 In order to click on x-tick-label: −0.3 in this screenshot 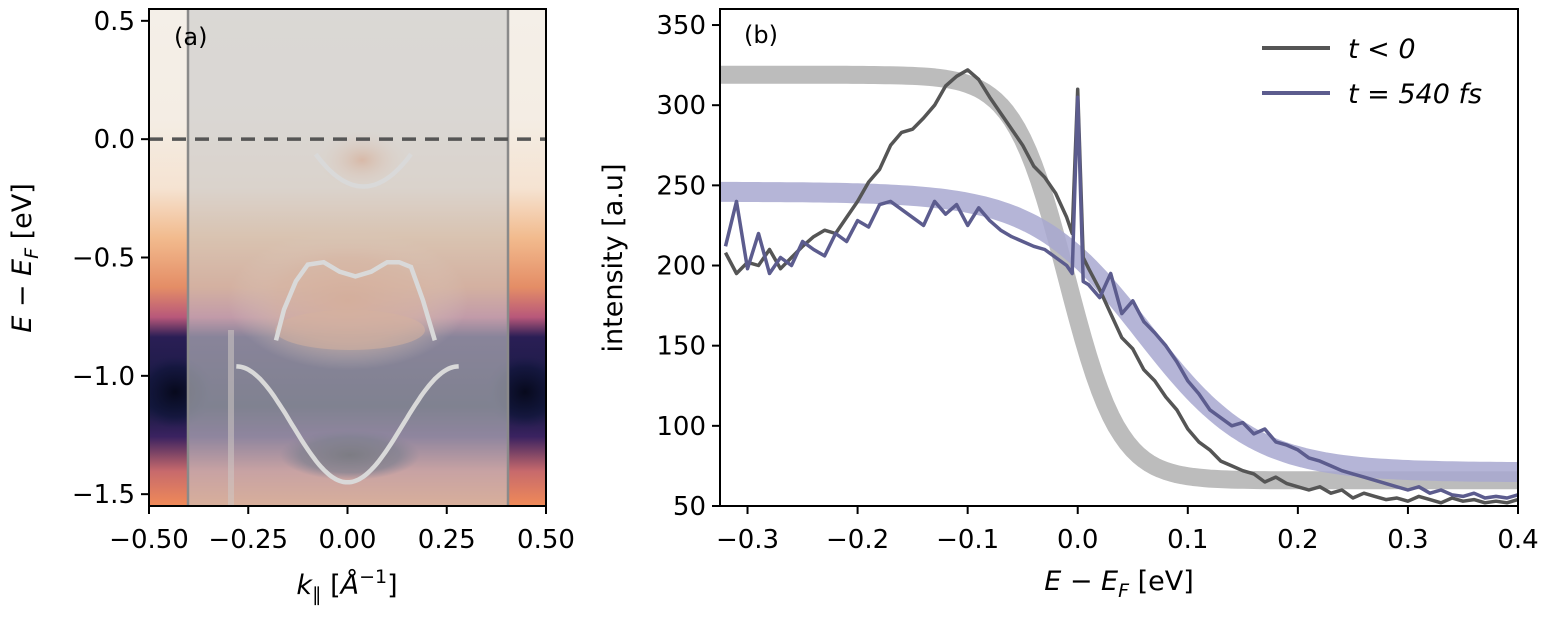, I will do `click(747, 540)`.